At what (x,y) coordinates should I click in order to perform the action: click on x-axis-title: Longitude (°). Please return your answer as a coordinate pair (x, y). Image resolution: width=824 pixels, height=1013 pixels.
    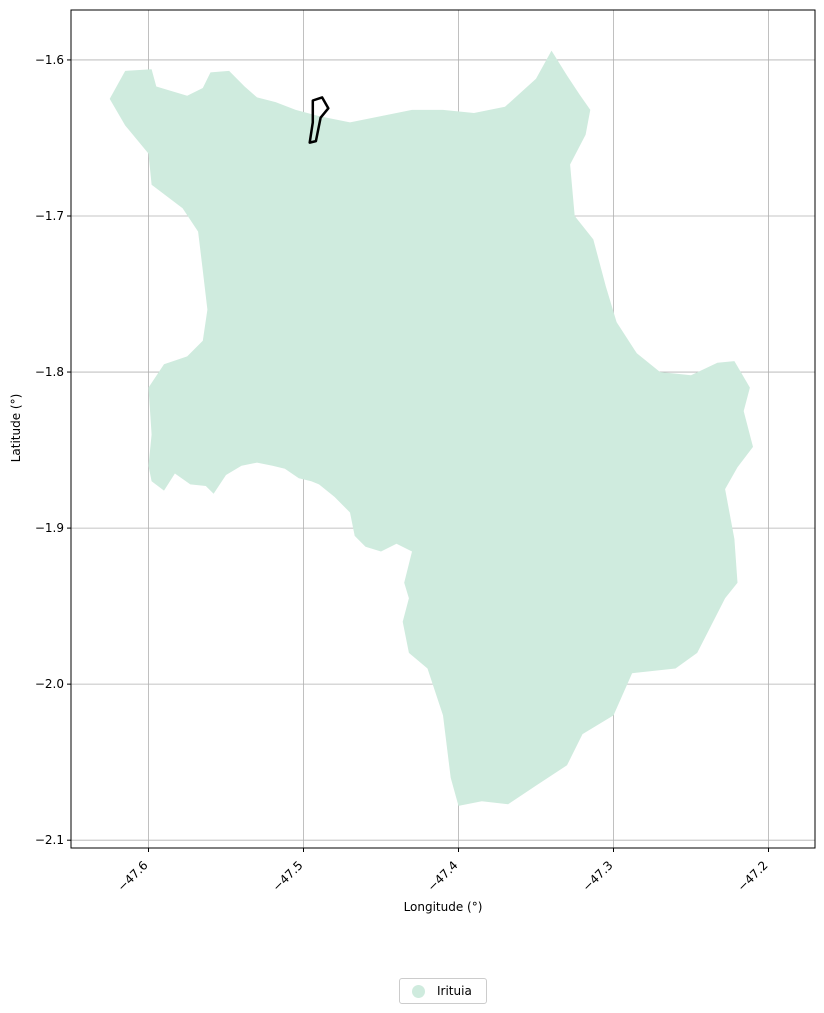
    Looking at the image, I should click on (443, 907).